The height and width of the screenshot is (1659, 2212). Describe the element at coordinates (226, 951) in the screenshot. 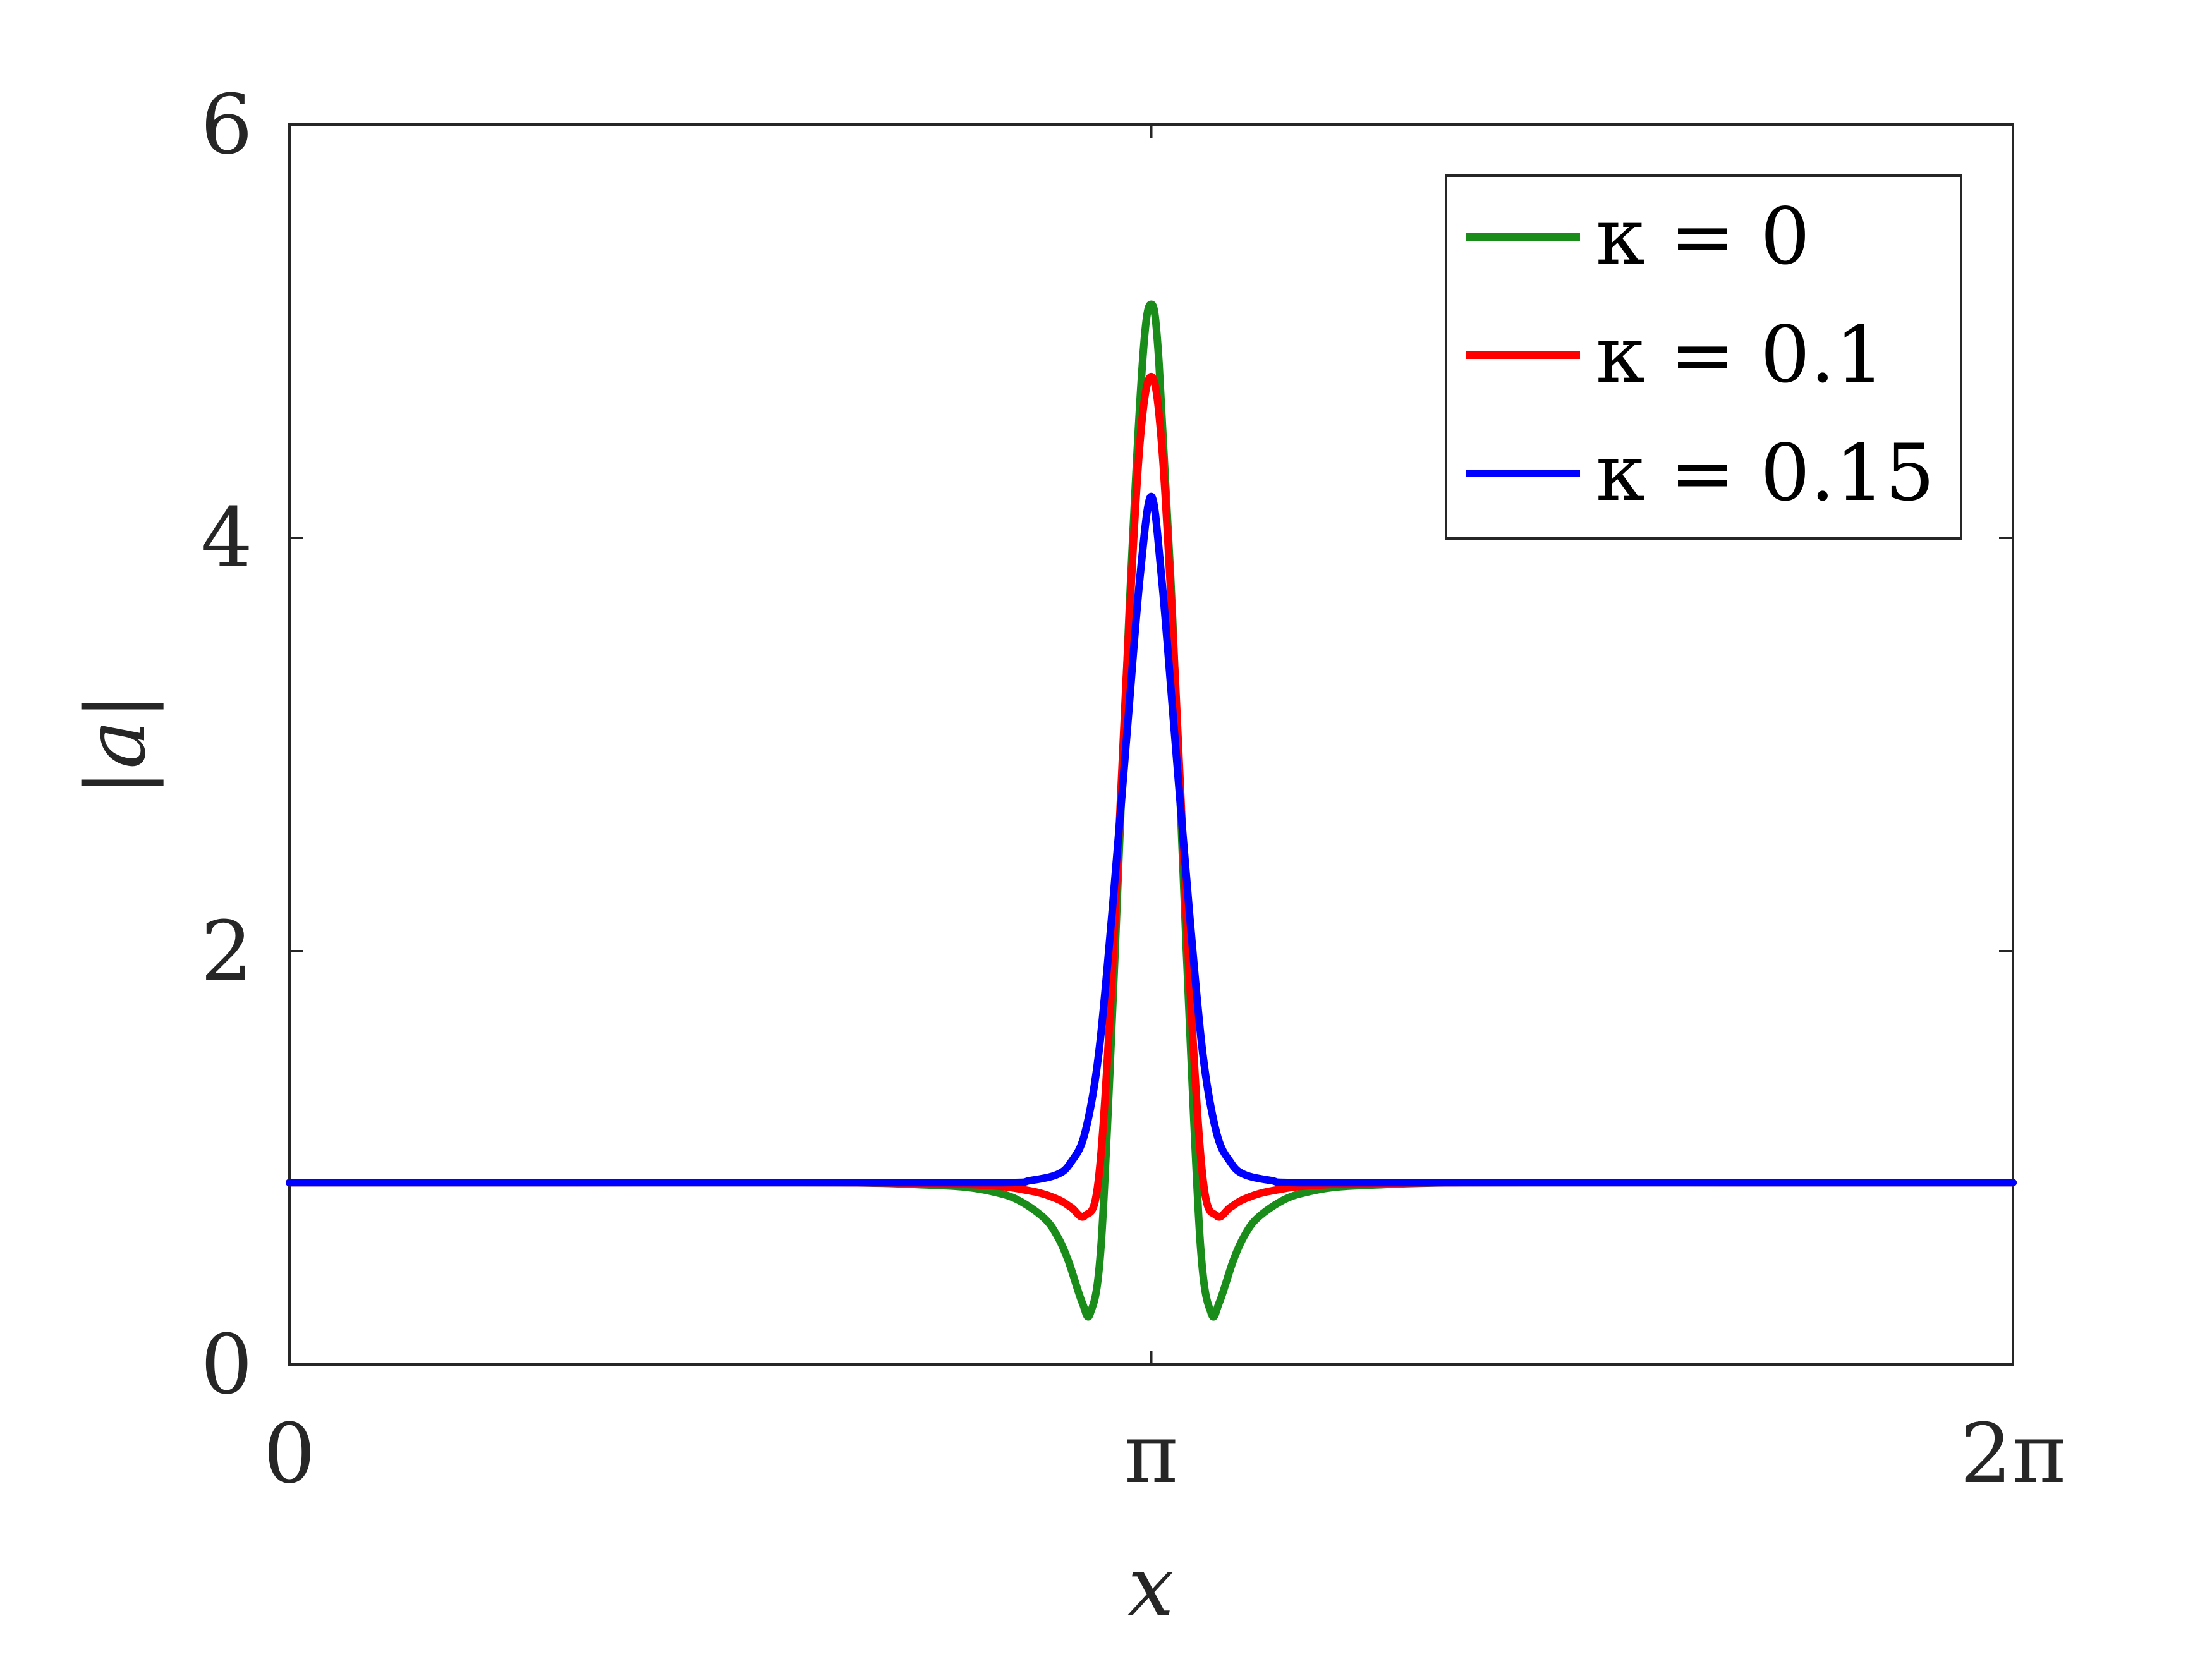

I see `y-tick-label: 2` at that location.